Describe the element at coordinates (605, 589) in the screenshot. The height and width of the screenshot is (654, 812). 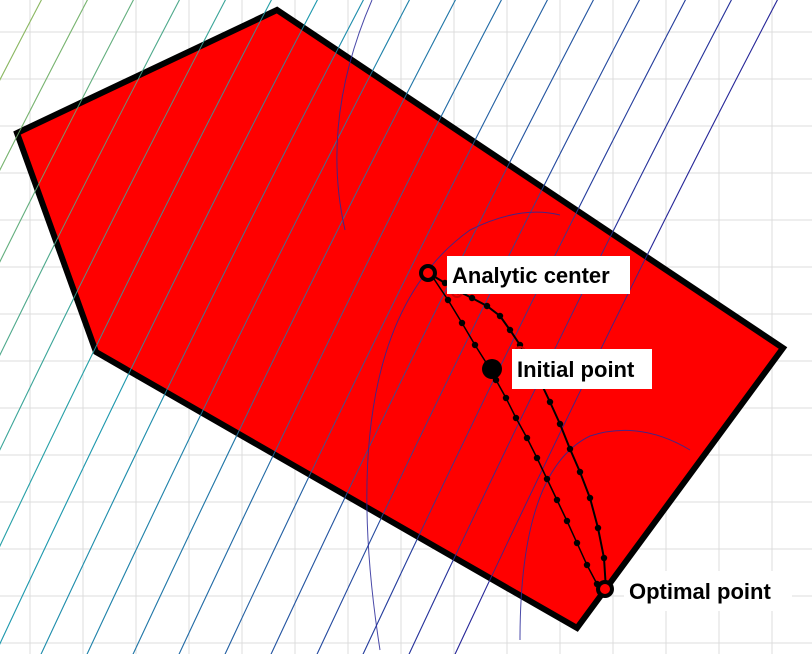
I see `optimal-point-marker` at that location.